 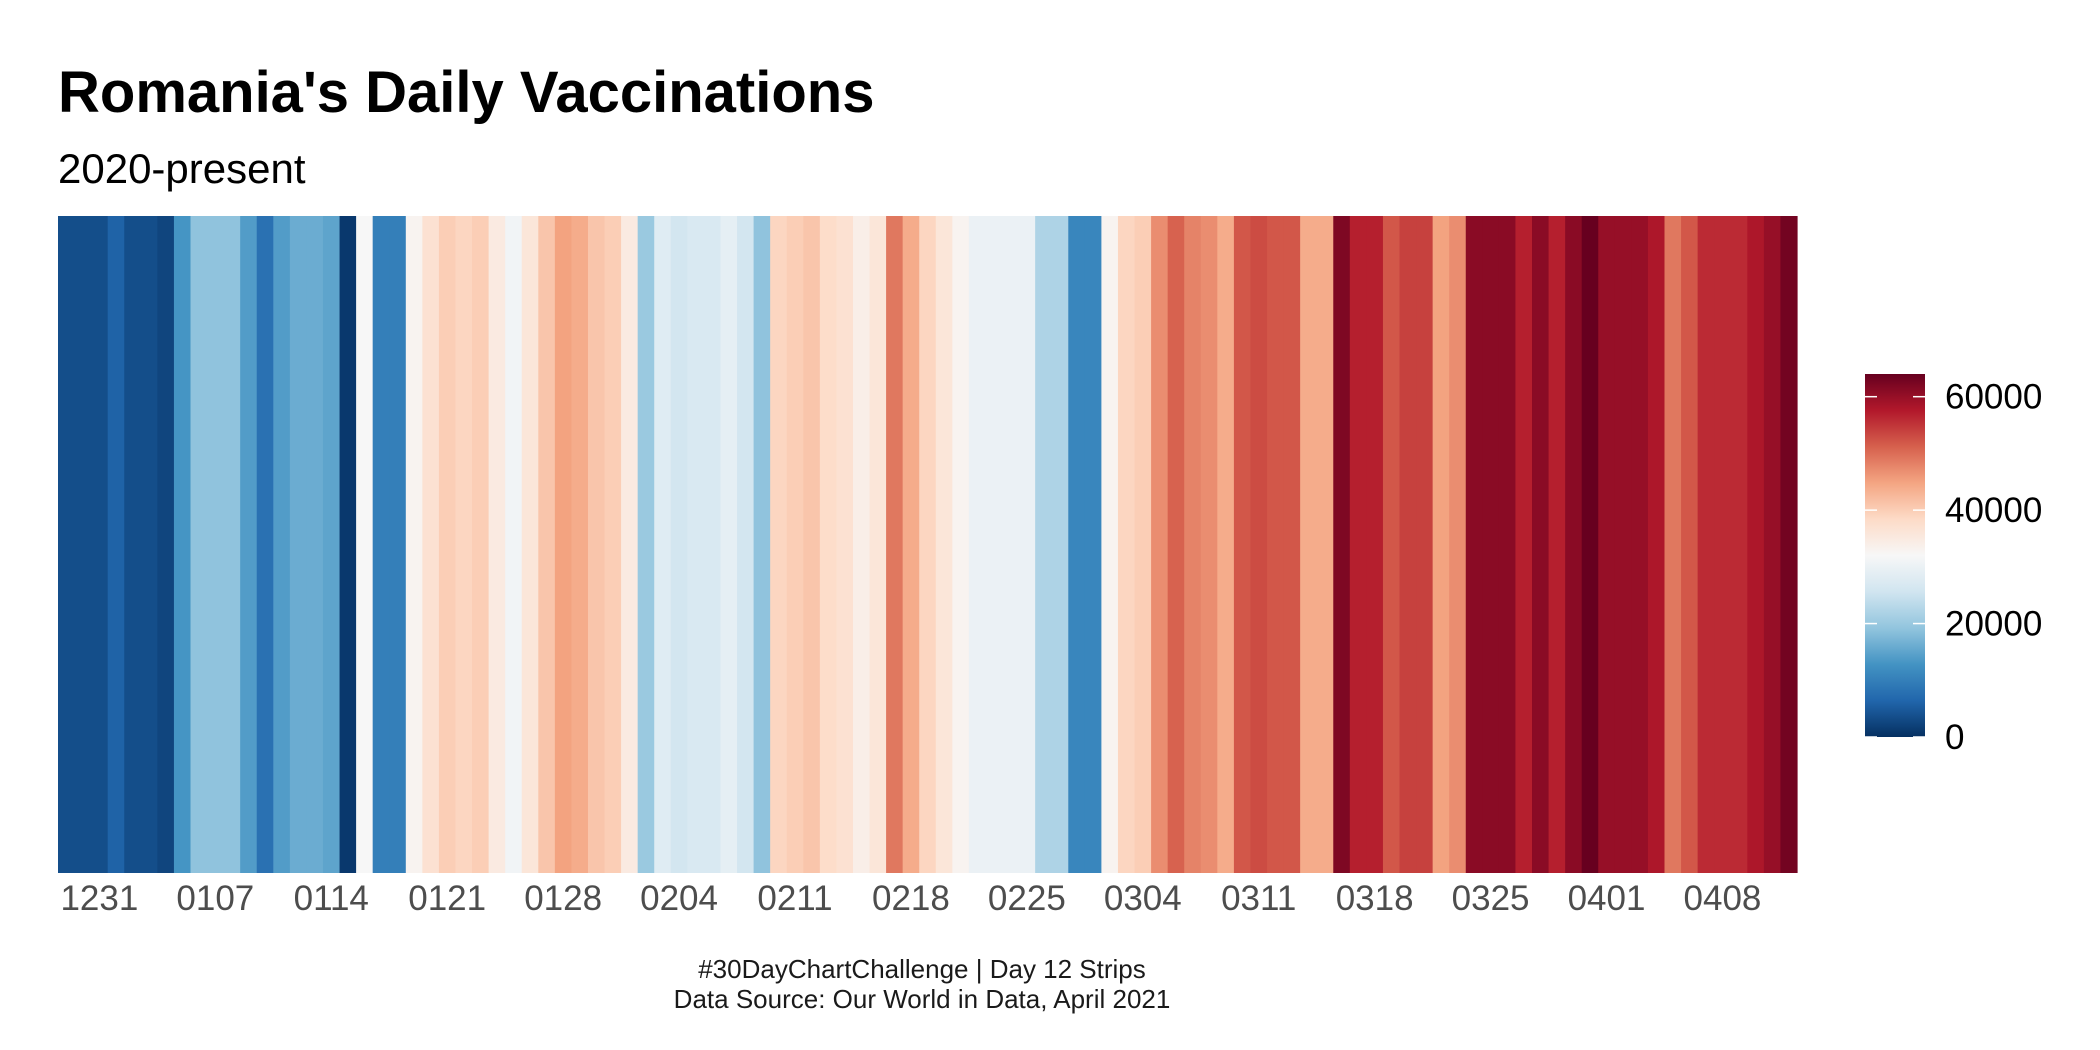 I want to click on legend-tick-label: 20000, so click(x=1993, y=624).